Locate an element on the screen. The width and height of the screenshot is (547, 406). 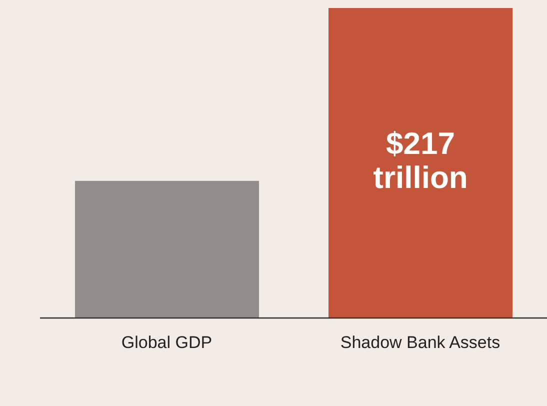
data-label: $217 trillion is located at coordinates (420, 161).